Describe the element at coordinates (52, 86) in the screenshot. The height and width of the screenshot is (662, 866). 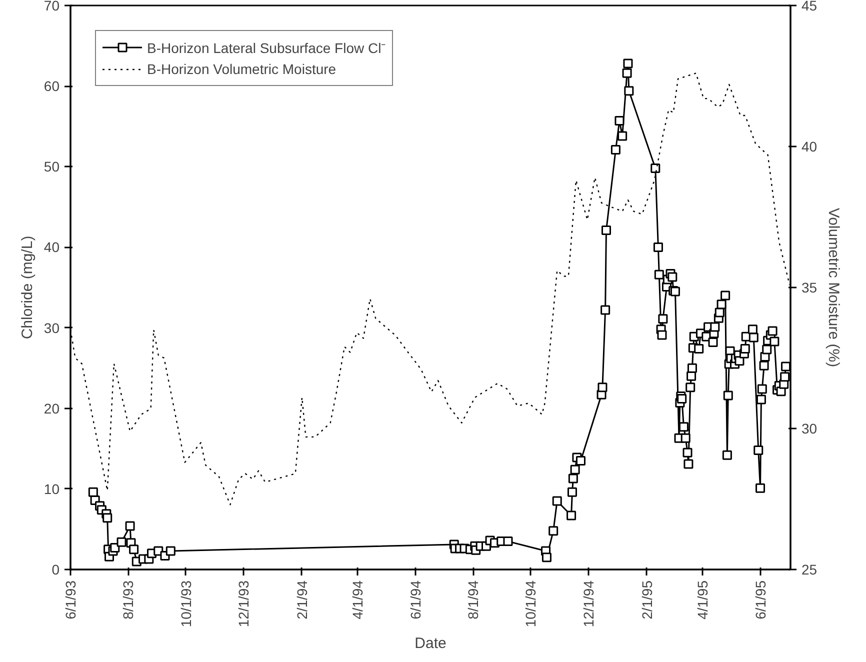
I see `y-tick-label: 60` at that location.